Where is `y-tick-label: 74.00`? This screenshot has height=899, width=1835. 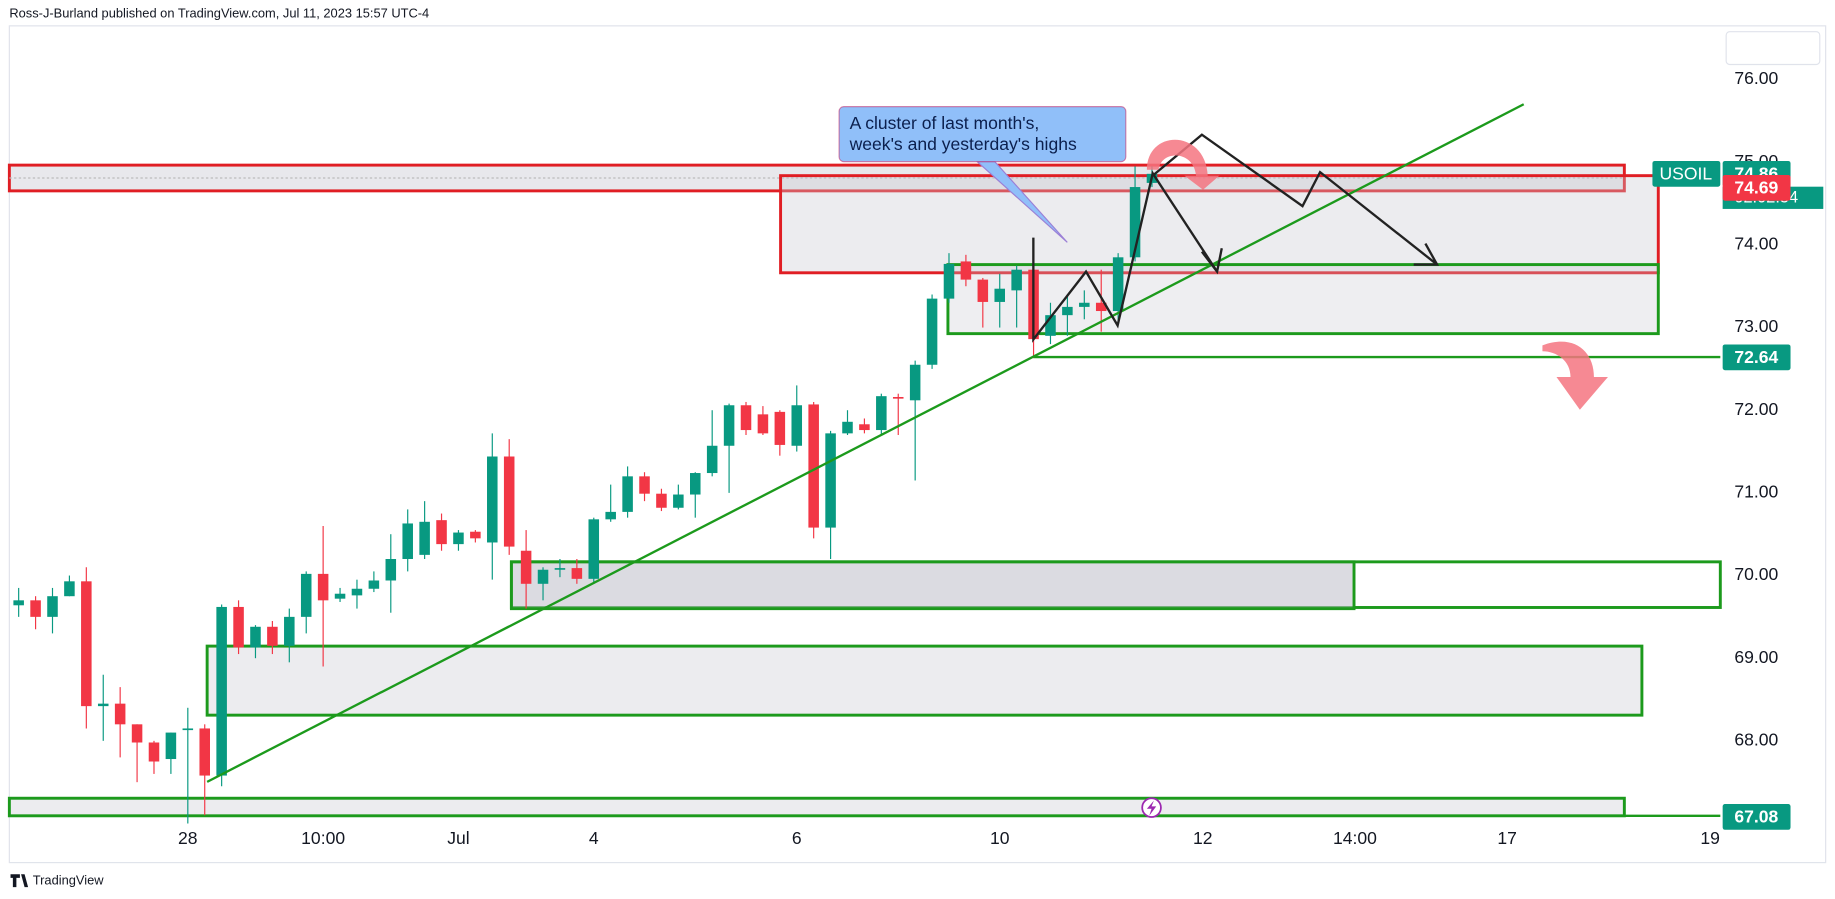
y-tick-label: 74.00 is located at coordinates (1756, 244).